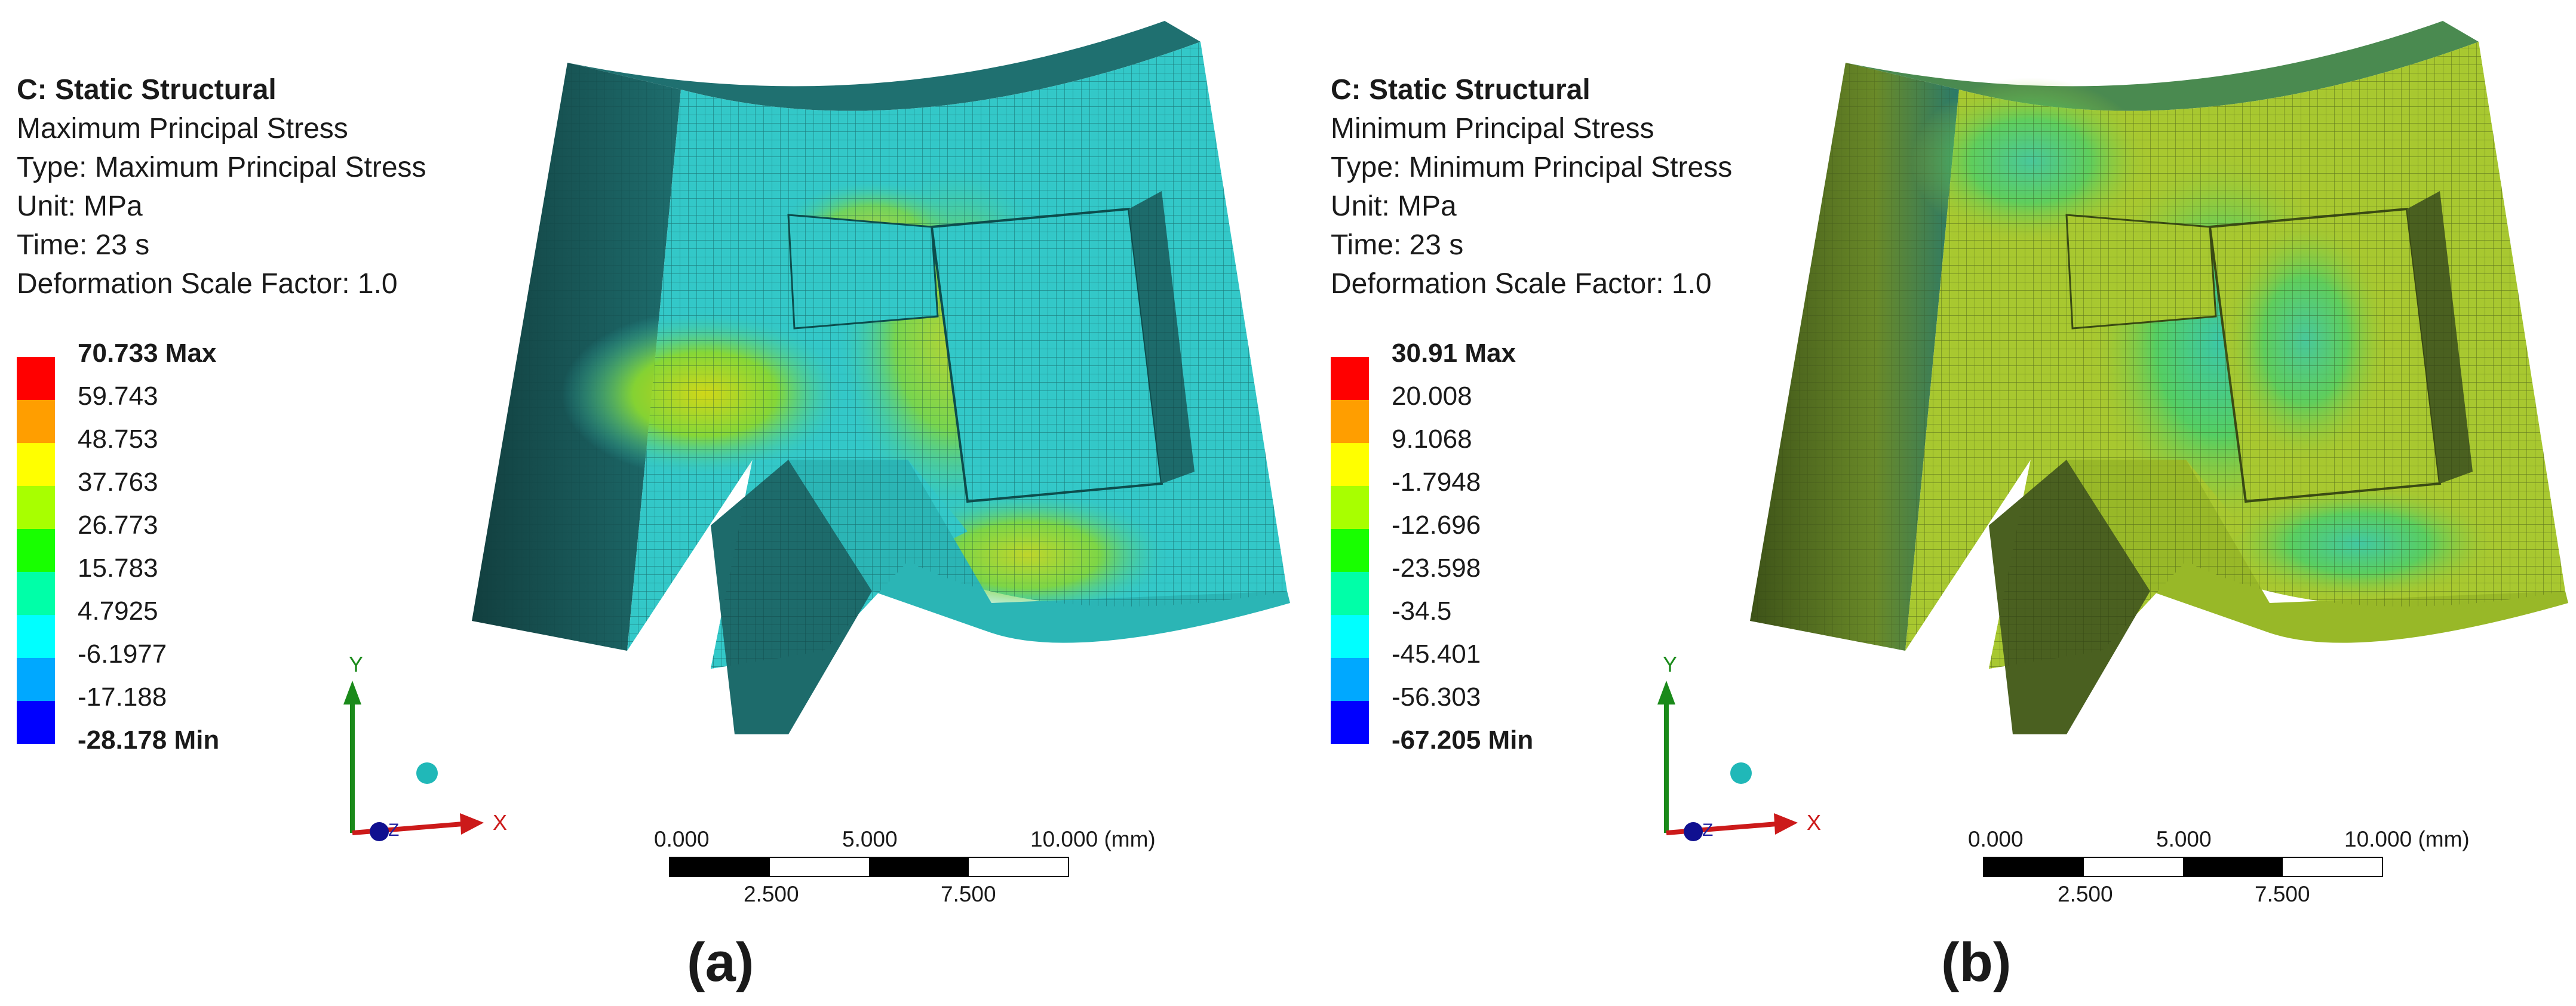 The width and height of the screenshot is (2576, 1006). Describe the element at coordinates (1432, 396) in the screenshot. I see `legend-label: 20.008` at that location.